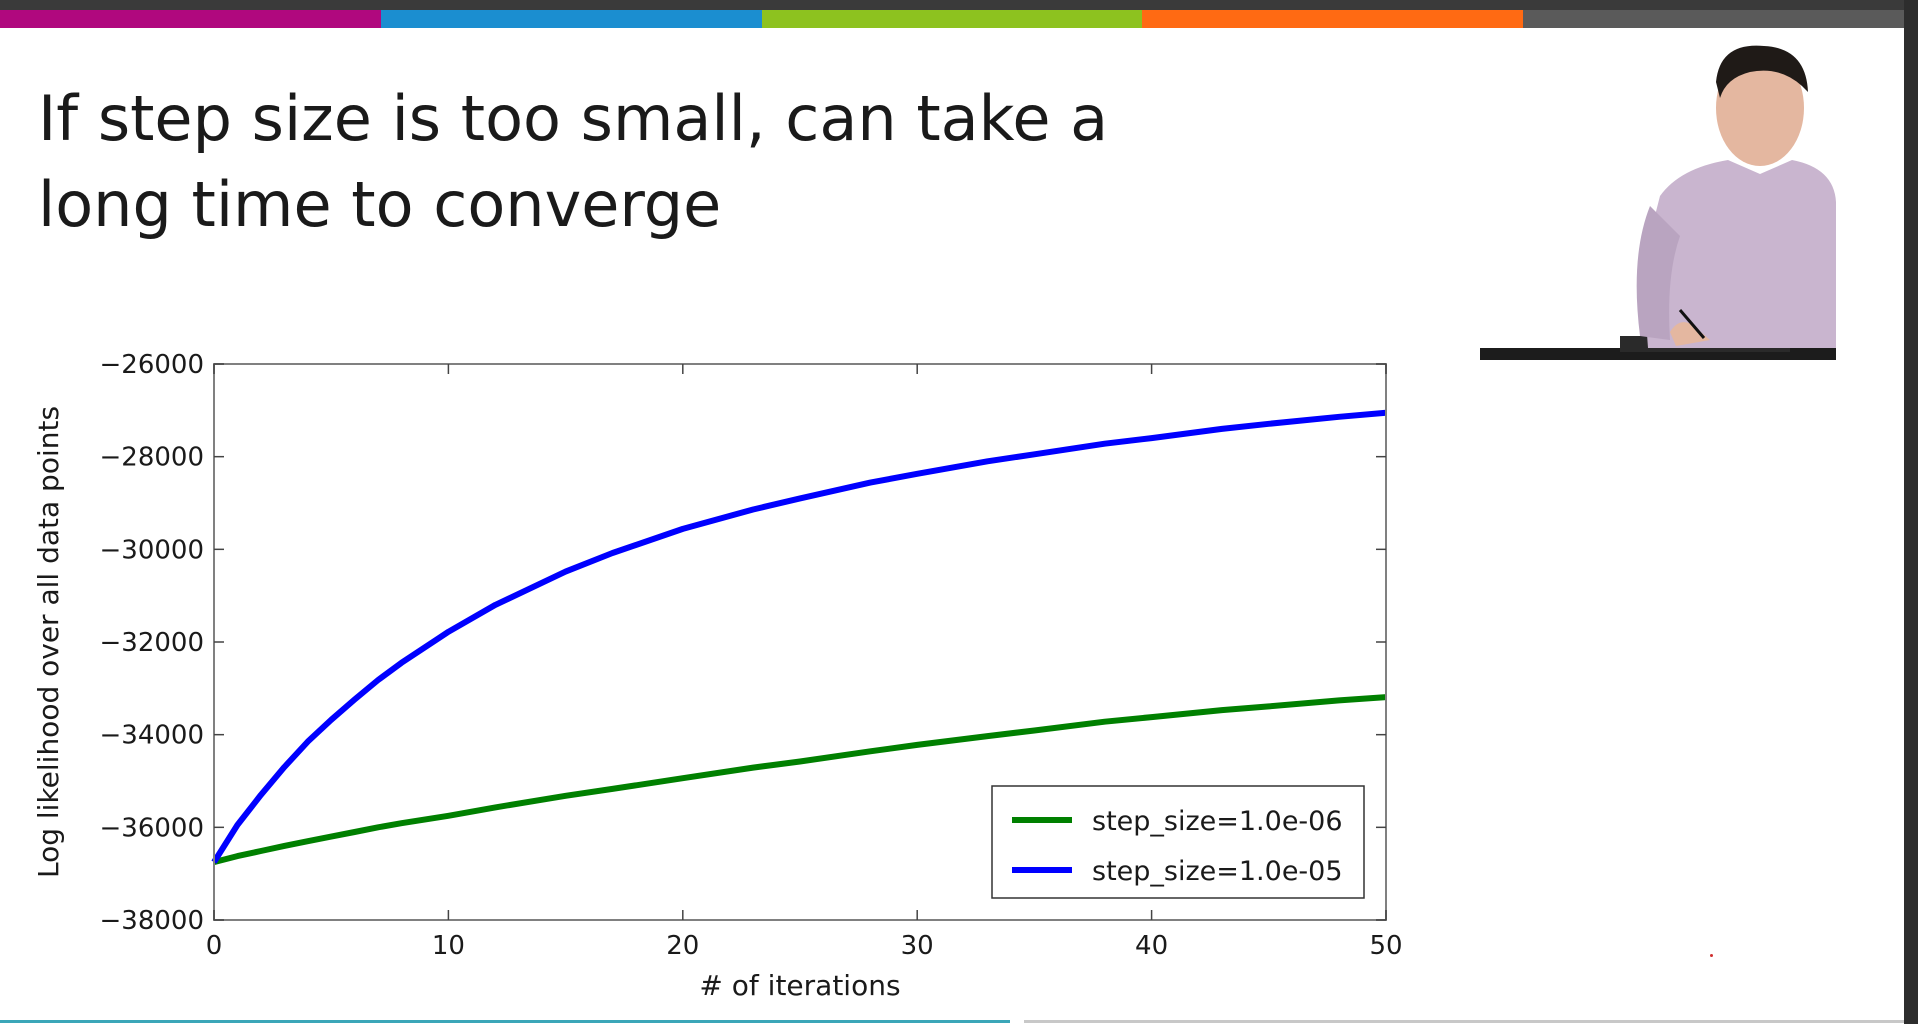 The height and width of the screenshot is (1024, 1918). Describe the element at coordinates (152, 643) in the screenshot. I see `y-tick-label-3: −32000` at that location.